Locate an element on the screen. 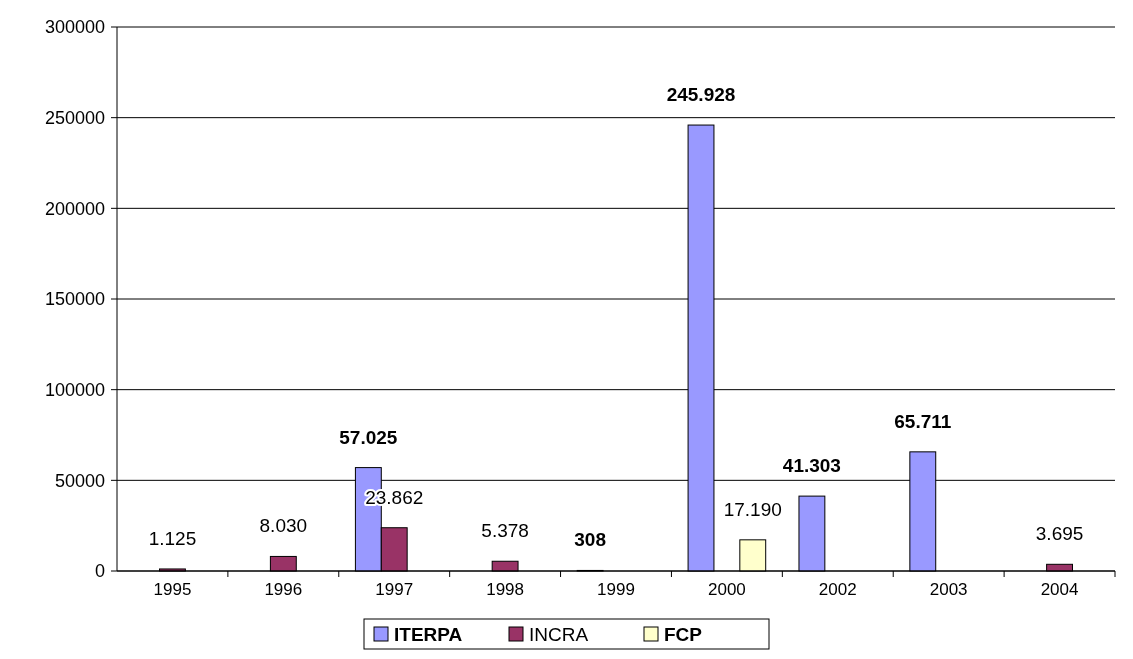 This screenshot has width=1133, height=659. x-tick-label: 2004 is located at coordinates (1059, 589).